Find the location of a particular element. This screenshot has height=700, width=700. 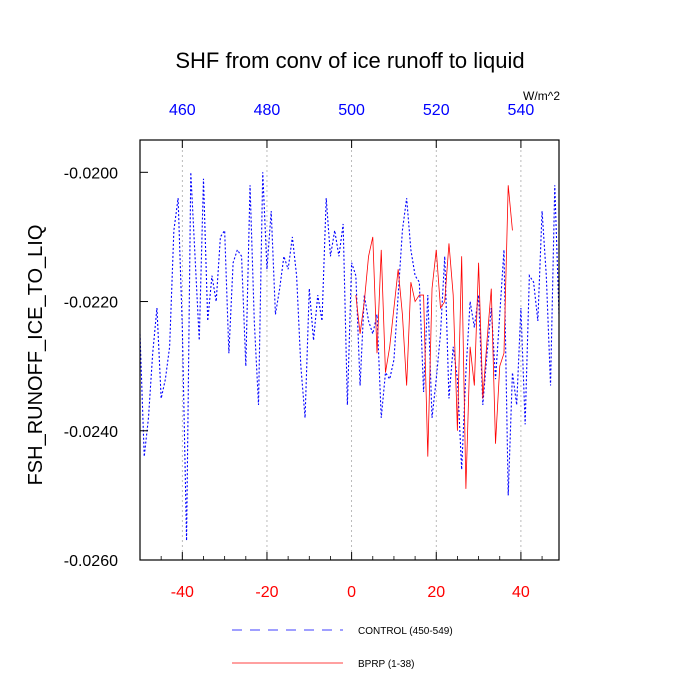

y-tick-label: -0.0240 is located at coordinates (91, 432).